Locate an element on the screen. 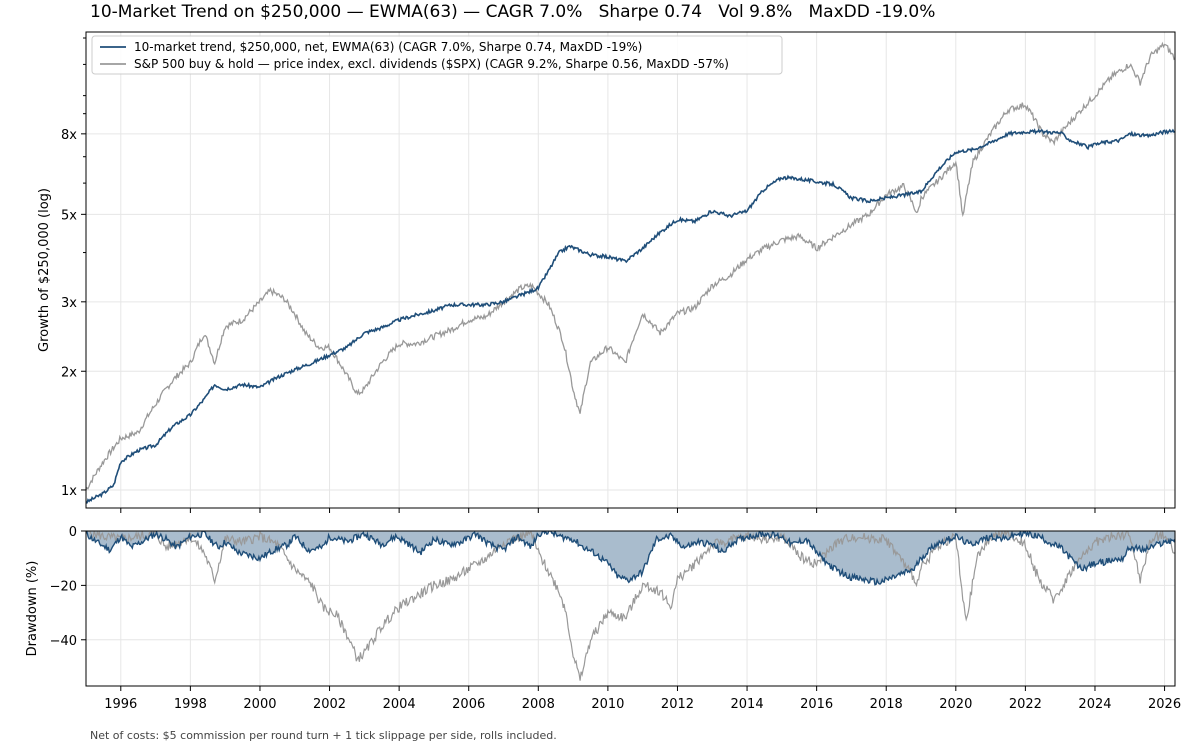 This screenshot has height=751, width=1200. bottom-y-tick-label: −20 is located at coordinates (63, 586).